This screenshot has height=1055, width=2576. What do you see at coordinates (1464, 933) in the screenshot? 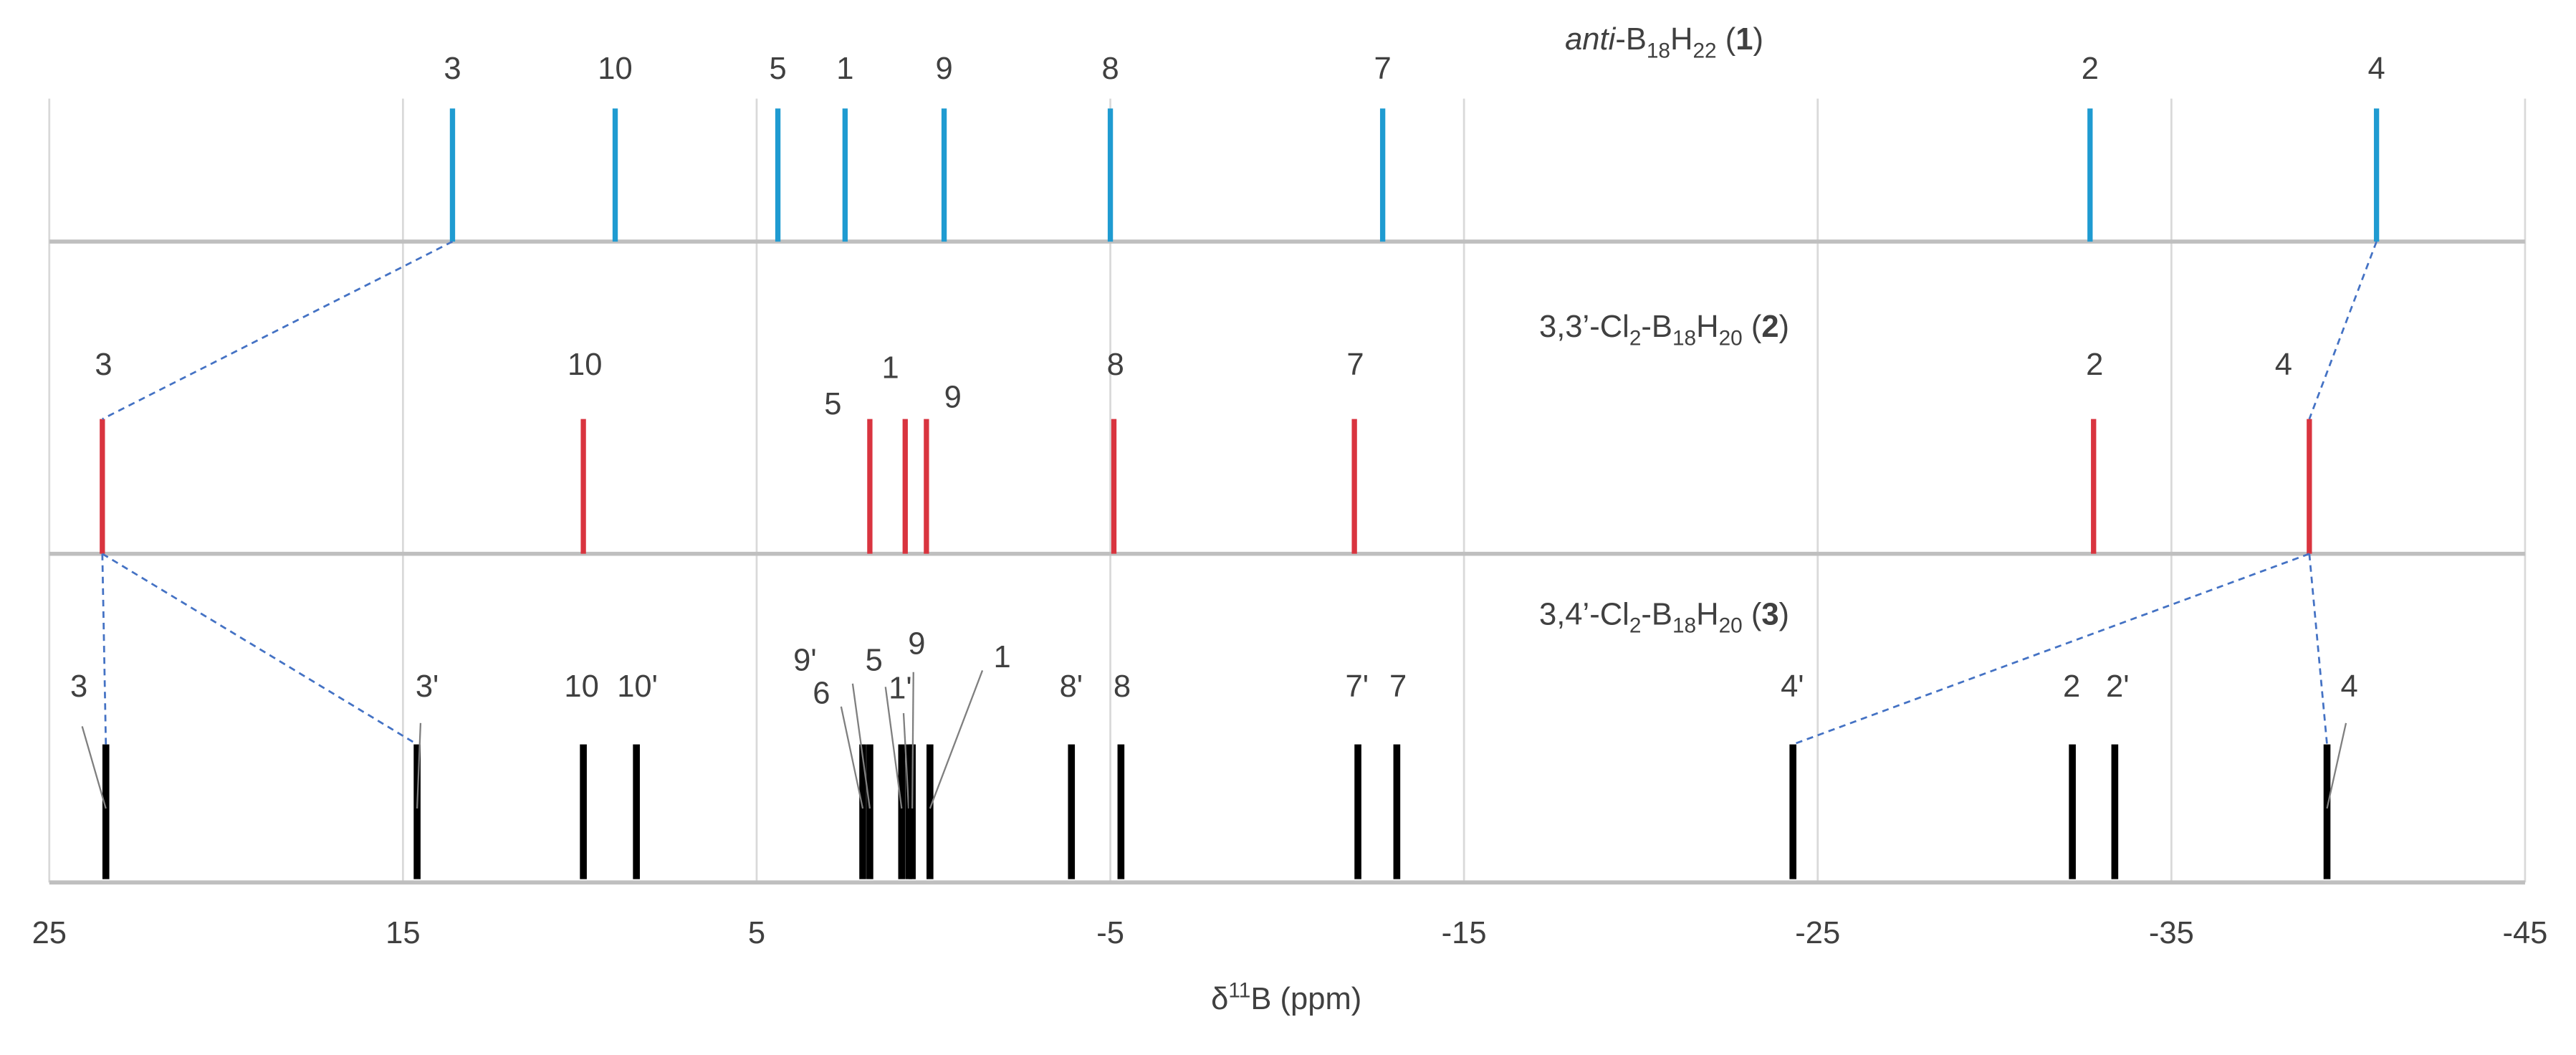
I see `x-tick-label: -15` at bounding box center [1464, 933].